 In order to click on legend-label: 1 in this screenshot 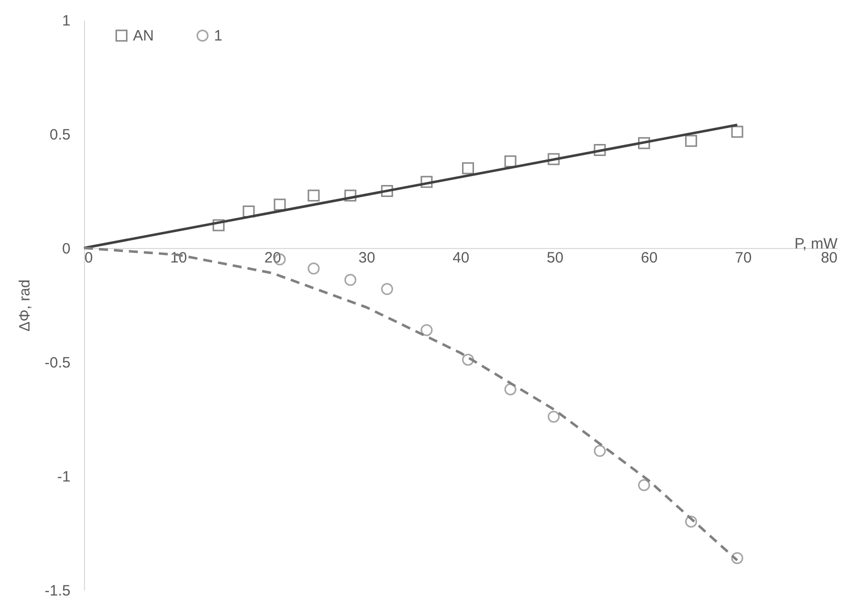, I will do `click(218, 36)`.